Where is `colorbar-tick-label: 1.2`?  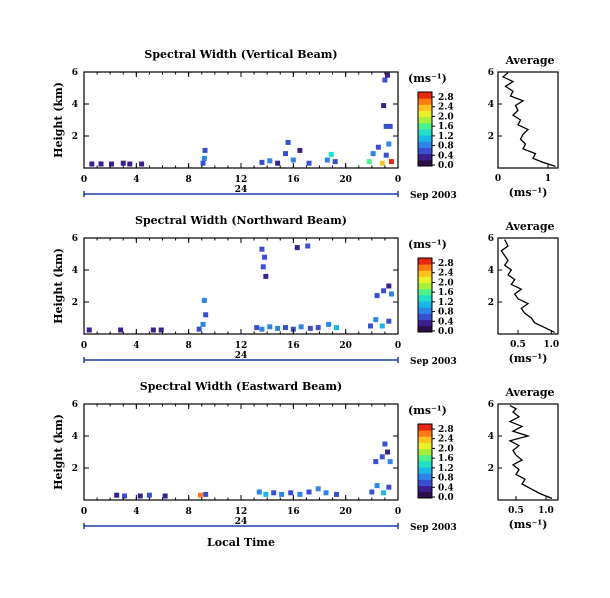 colorbar-tick-label: 1.2 is located at coordinates (446, 469).